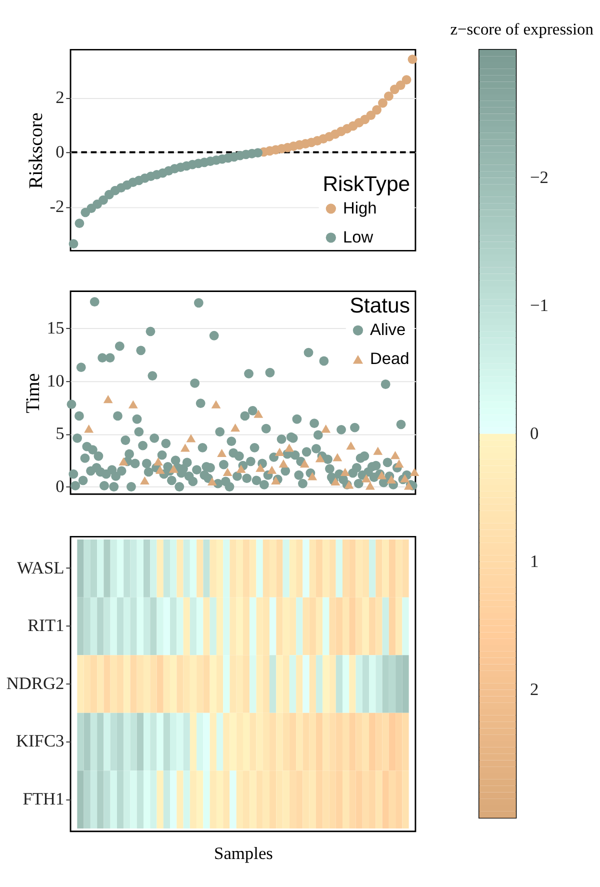 This screenshot has width=600, height=887. What do you see at coordinates (390, 359) in the screenshot?
I see `legend-label: Dead` at bounding box center [390, 359].